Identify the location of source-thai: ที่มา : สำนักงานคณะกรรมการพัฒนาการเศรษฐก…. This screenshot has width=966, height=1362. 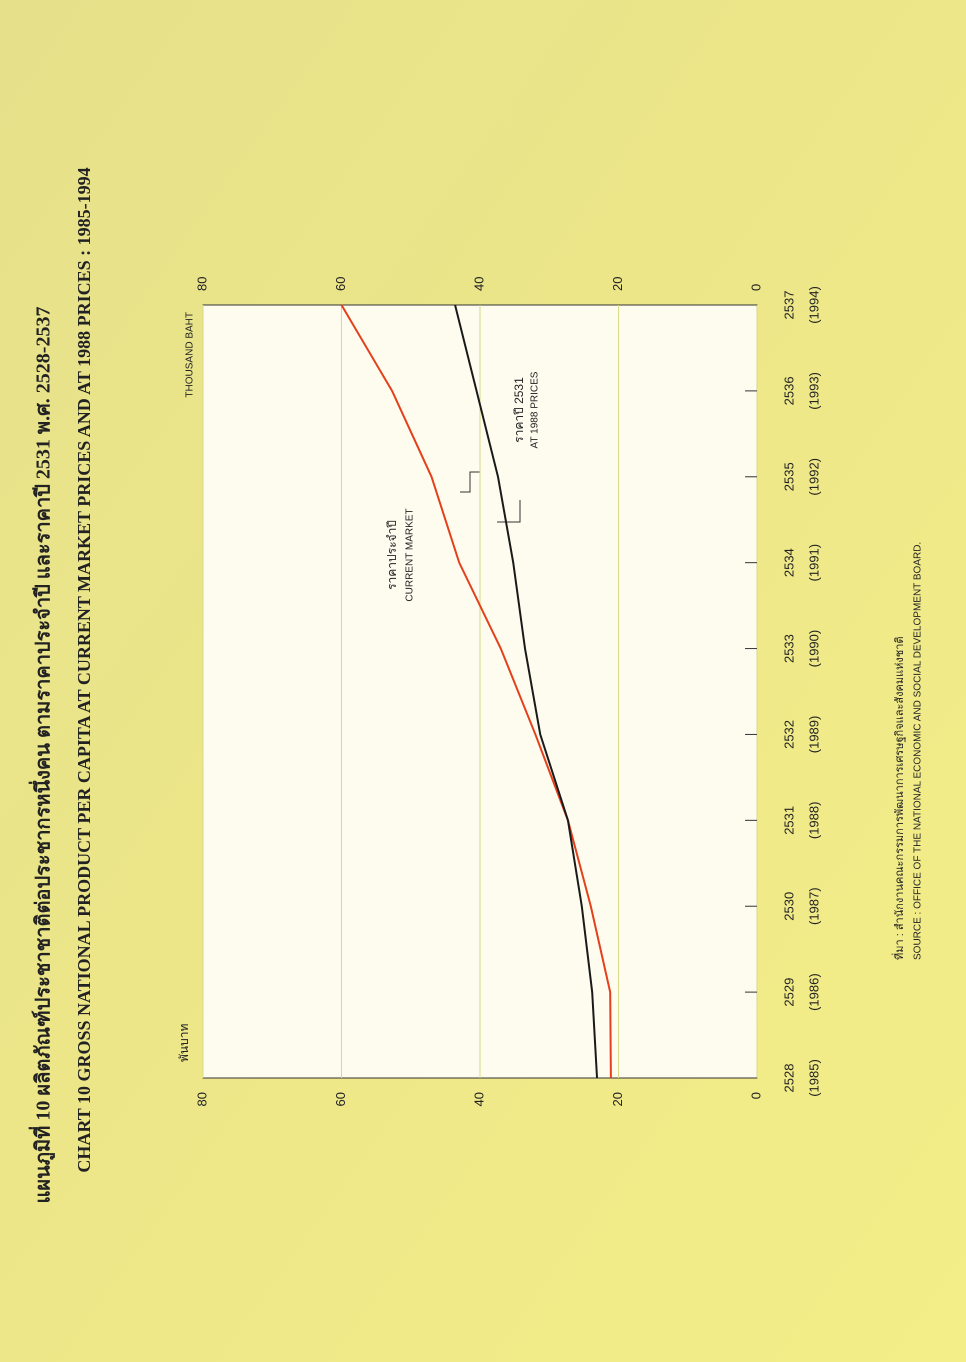
(898, 798).